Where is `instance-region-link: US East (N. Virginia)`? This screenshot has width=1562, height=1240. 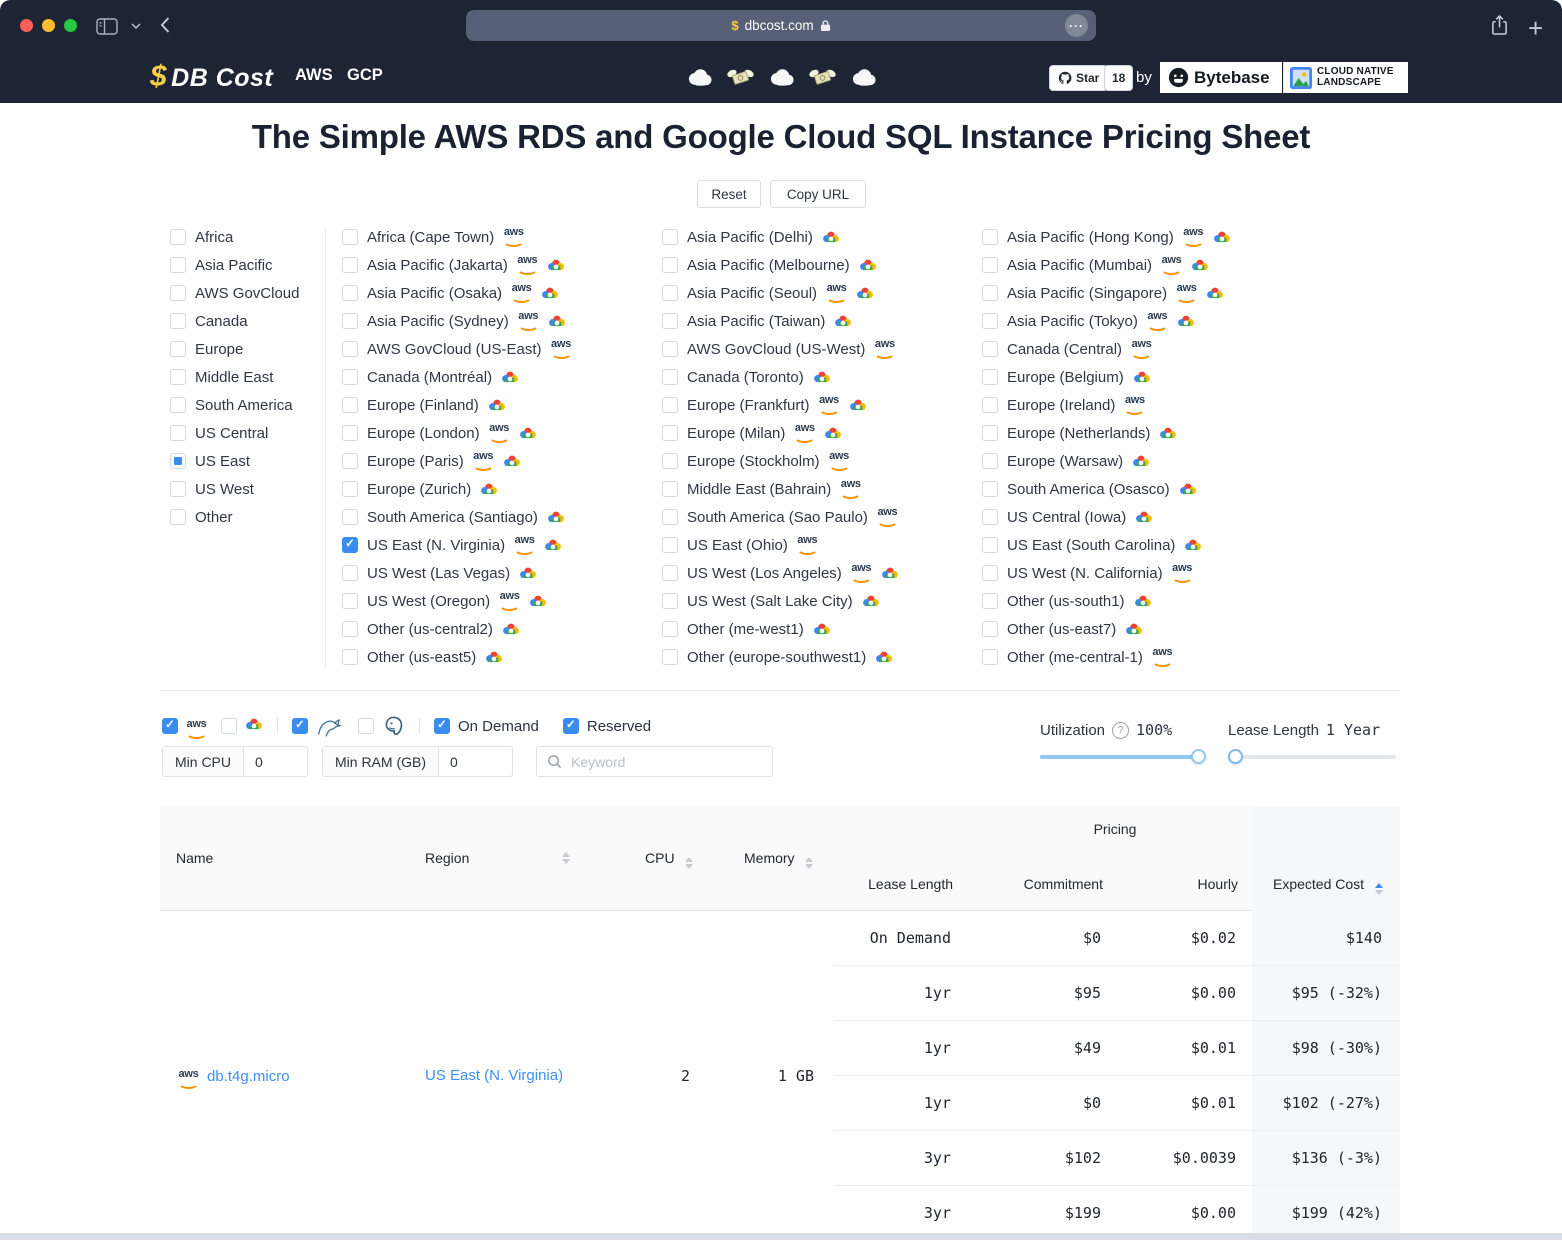 instance-region-link: US East (N. Virginia) is located at coordinates (494, 1075).